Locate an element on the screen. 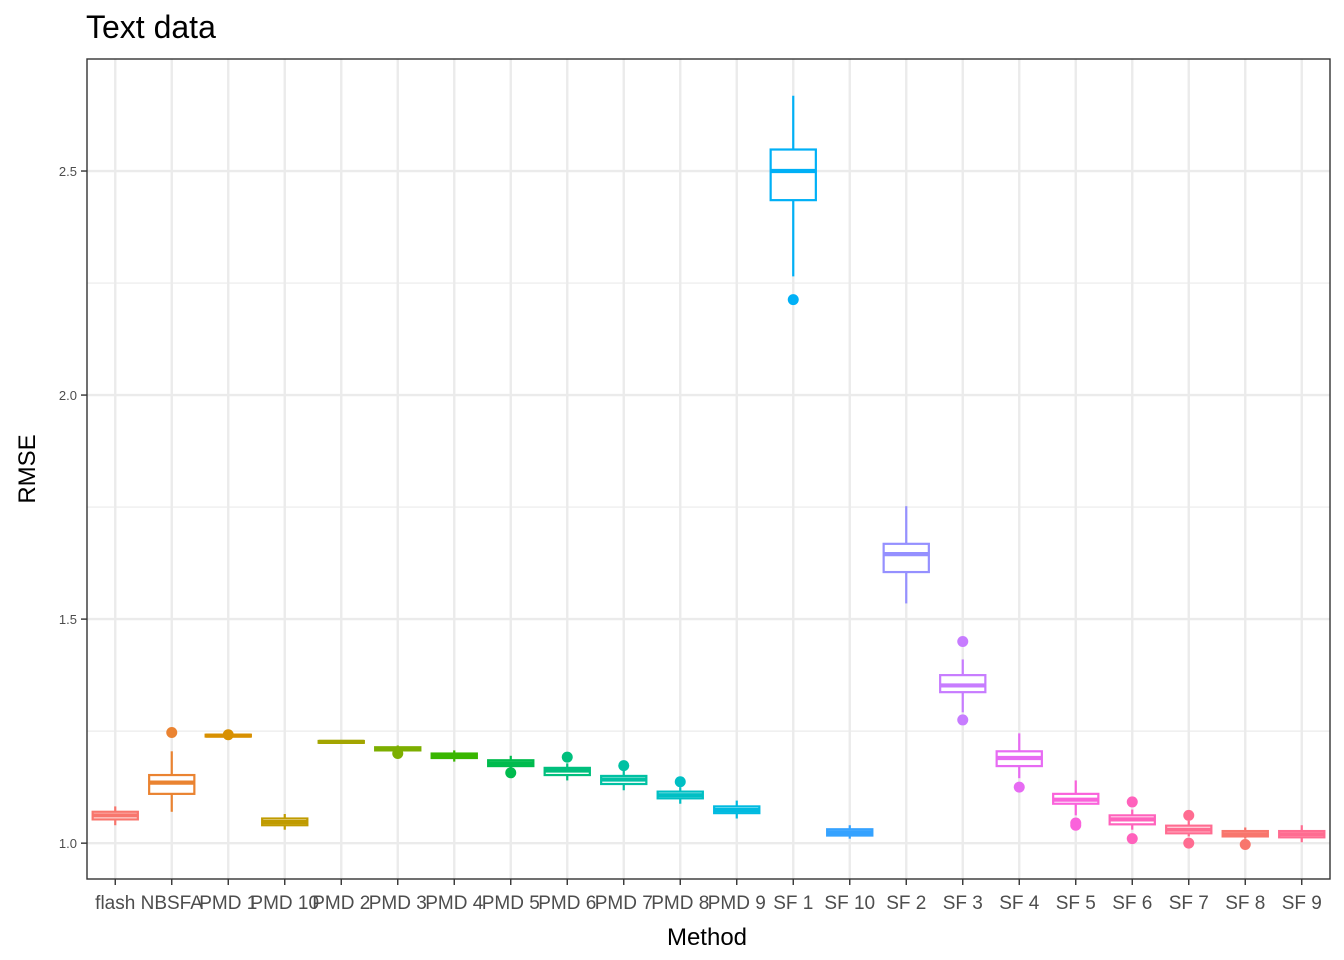 This screenshot has height=960, width=1344. x-tick-label: SF 7 is located at coordinates (1189, 903).